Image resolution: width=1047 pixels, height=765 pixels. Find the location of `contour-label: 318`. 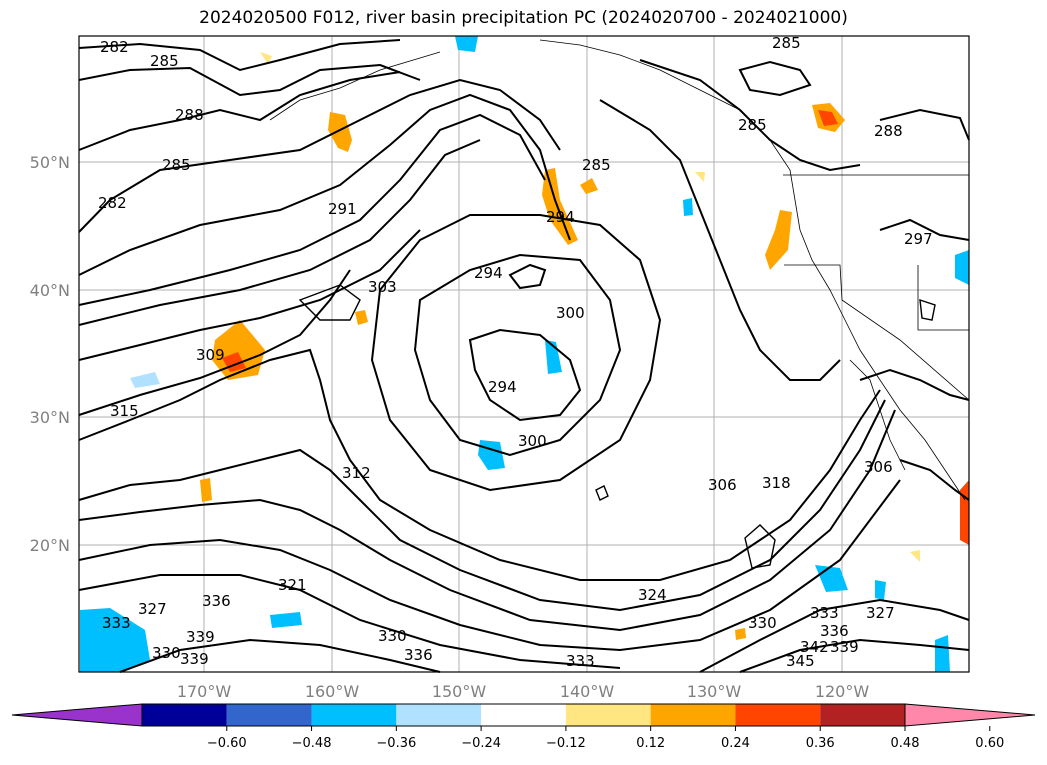

contour-label: 318 is located at coordinates (776, 483).